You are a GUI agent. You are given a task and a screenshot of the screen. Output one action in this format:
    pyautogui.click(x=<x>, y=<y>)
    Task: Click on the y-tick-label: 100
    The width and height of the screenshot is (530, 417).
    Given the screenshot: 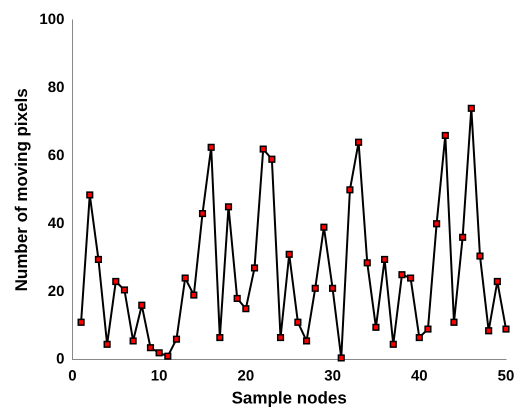 What is the action you would take?
    pyautogui.click(x=51, y=19)
    